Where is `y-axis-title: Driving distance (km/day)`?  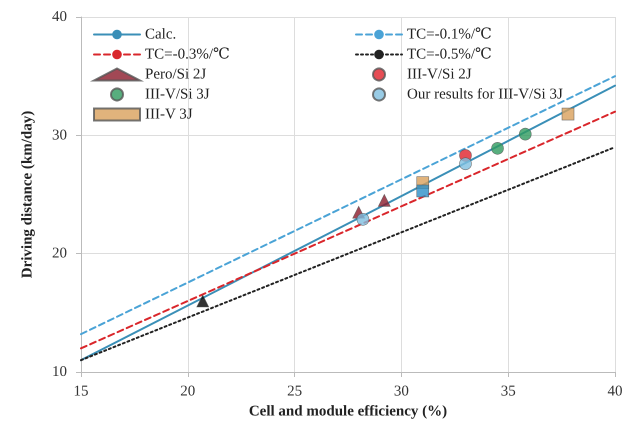 y-axis-title: Driving distance (km/day) is located at coordinates (28, 194).